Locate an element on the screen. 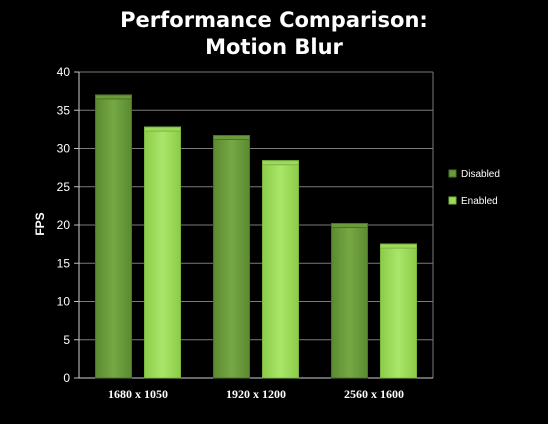  y-tick-label: 30 is located at coordinates (64, 149).